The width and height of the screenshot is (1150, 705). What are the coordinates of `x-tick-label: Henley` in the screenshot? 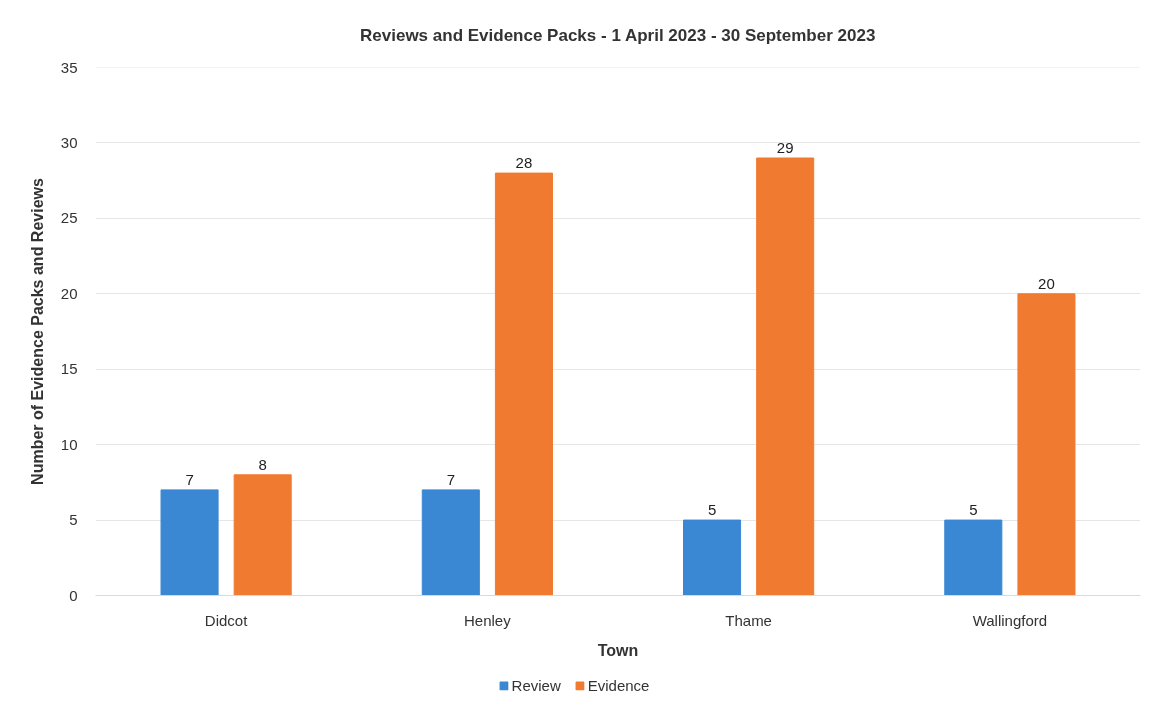 It's located at (488, 620).